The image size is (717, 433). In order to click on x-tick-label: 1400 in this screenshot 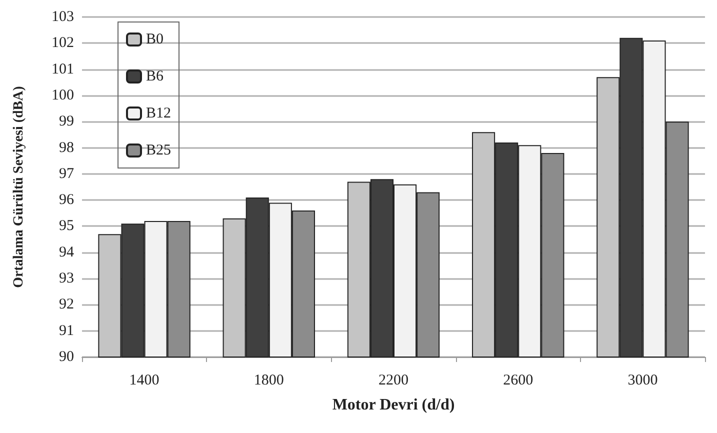, I will do `click(144, 380)`.